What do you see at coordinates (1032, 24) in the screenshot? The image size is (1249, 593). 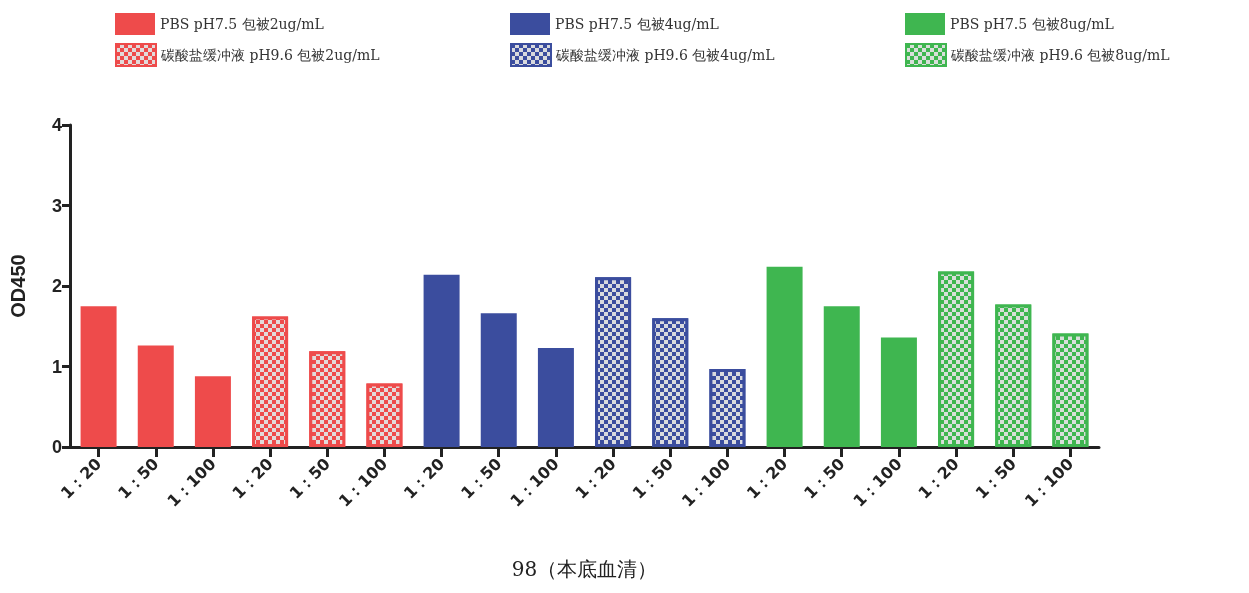 I see `legend-label: PBS pH7.5 包被8ug/mL` at bounding box center [1032, 24].